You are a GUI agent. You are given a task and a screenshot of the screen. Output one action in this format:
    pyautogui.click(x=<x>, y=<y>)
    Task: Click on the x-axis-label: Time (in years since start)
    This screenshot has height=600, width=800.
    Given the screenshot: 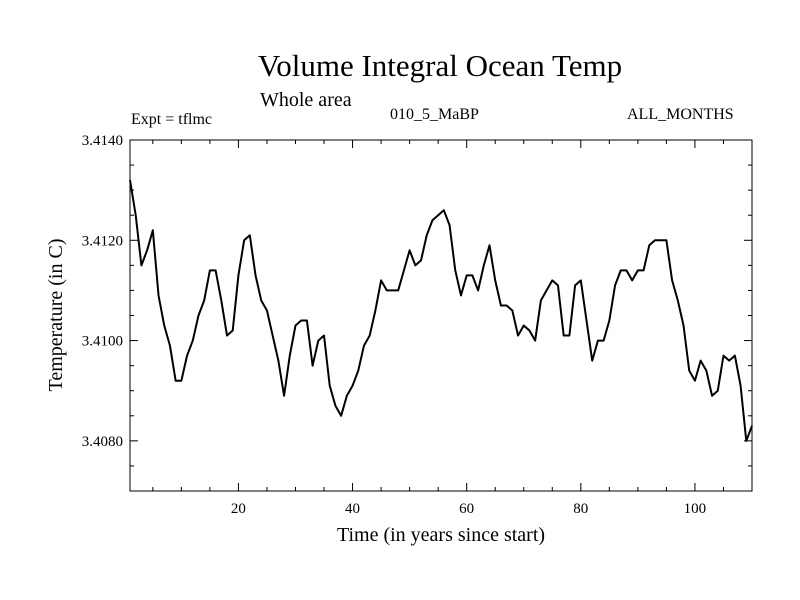 What is the action you would take?
    pyautogui.click(x=441, y=535)
    